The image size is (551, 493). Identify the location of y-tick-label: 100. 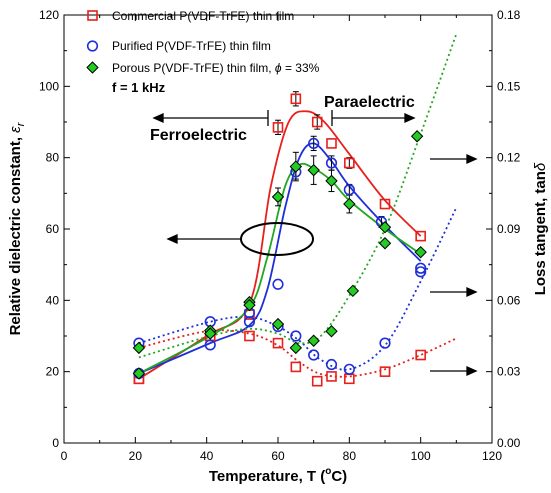
(49, 86).